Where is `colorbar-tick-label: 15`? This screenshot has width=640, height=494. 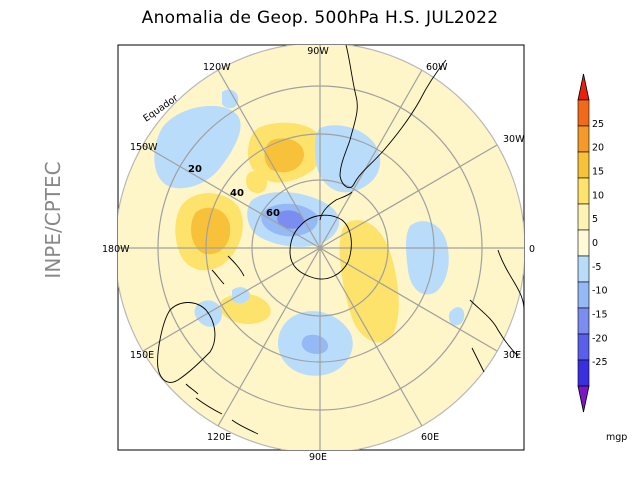 colorbar-tick-label: 15 is located at coordinates (598, 172).